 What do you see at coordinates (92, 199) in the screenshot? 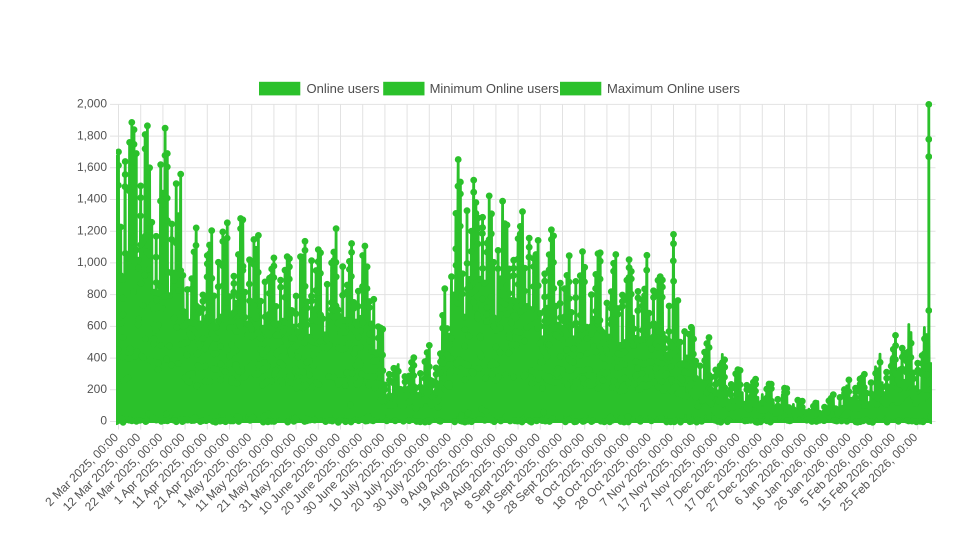
I see `svg-text: 1,400` at bounding box center [92, 199].